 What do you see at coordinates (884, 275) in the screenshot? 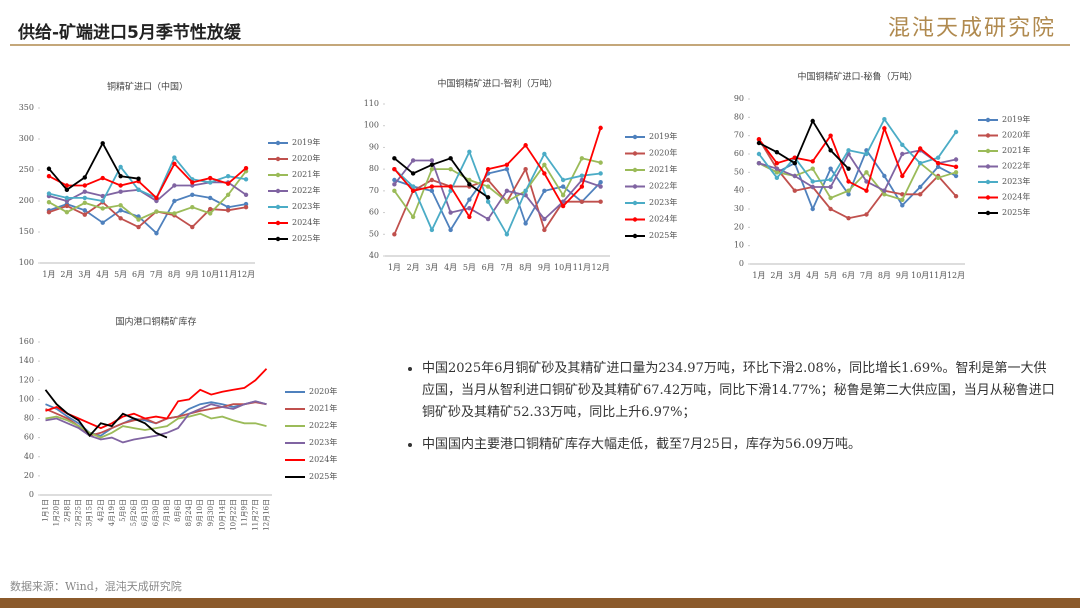
I see `x-tick-label: 8月` at bounding box center [884, 275].